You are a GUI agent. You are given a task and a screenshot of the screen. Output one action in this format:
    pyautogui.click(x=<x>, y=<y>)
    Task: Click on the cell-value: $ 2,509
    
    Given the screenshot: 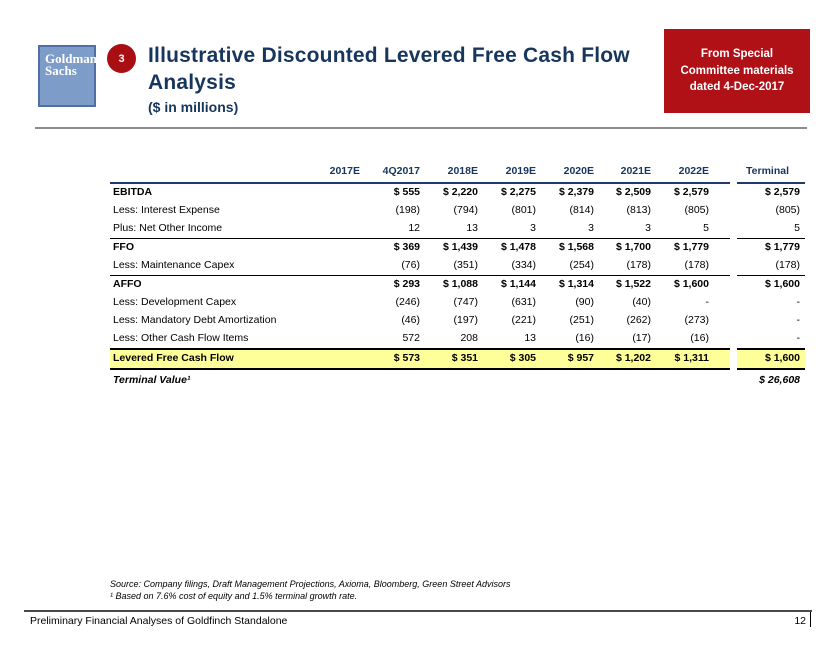 What is the action you would take?
    pyautogui.click(x=633, y=192)
    